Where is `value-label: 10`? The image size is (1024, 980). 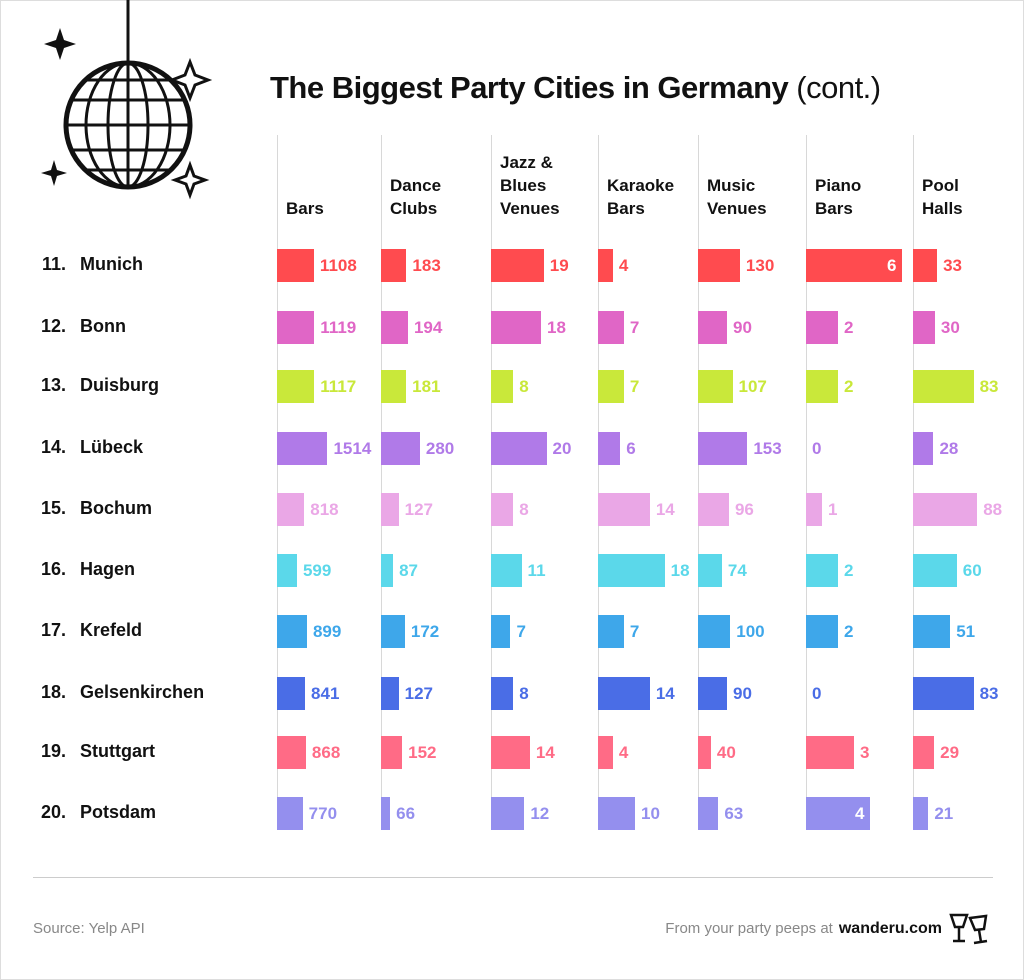 value-label: 10 is located at coordinates (650, 813).